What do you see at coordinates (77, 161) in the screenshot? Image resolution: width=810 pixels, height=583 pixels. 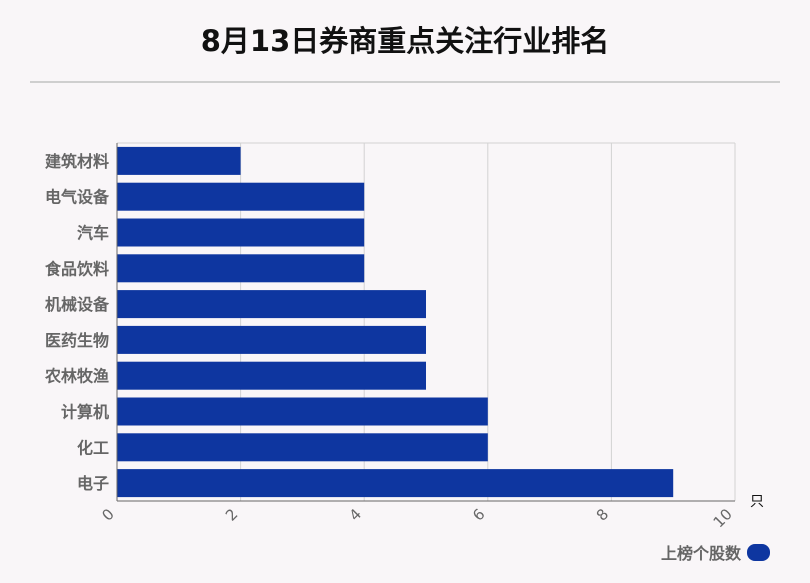 I see `category-label: 建筑材料` at bounding box center [77, 161].